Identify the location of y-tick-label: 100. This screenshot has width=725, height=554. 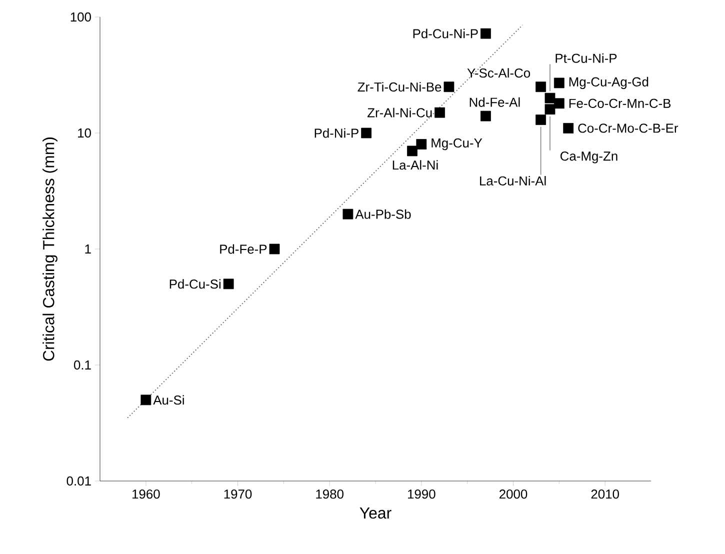
(80, 17).